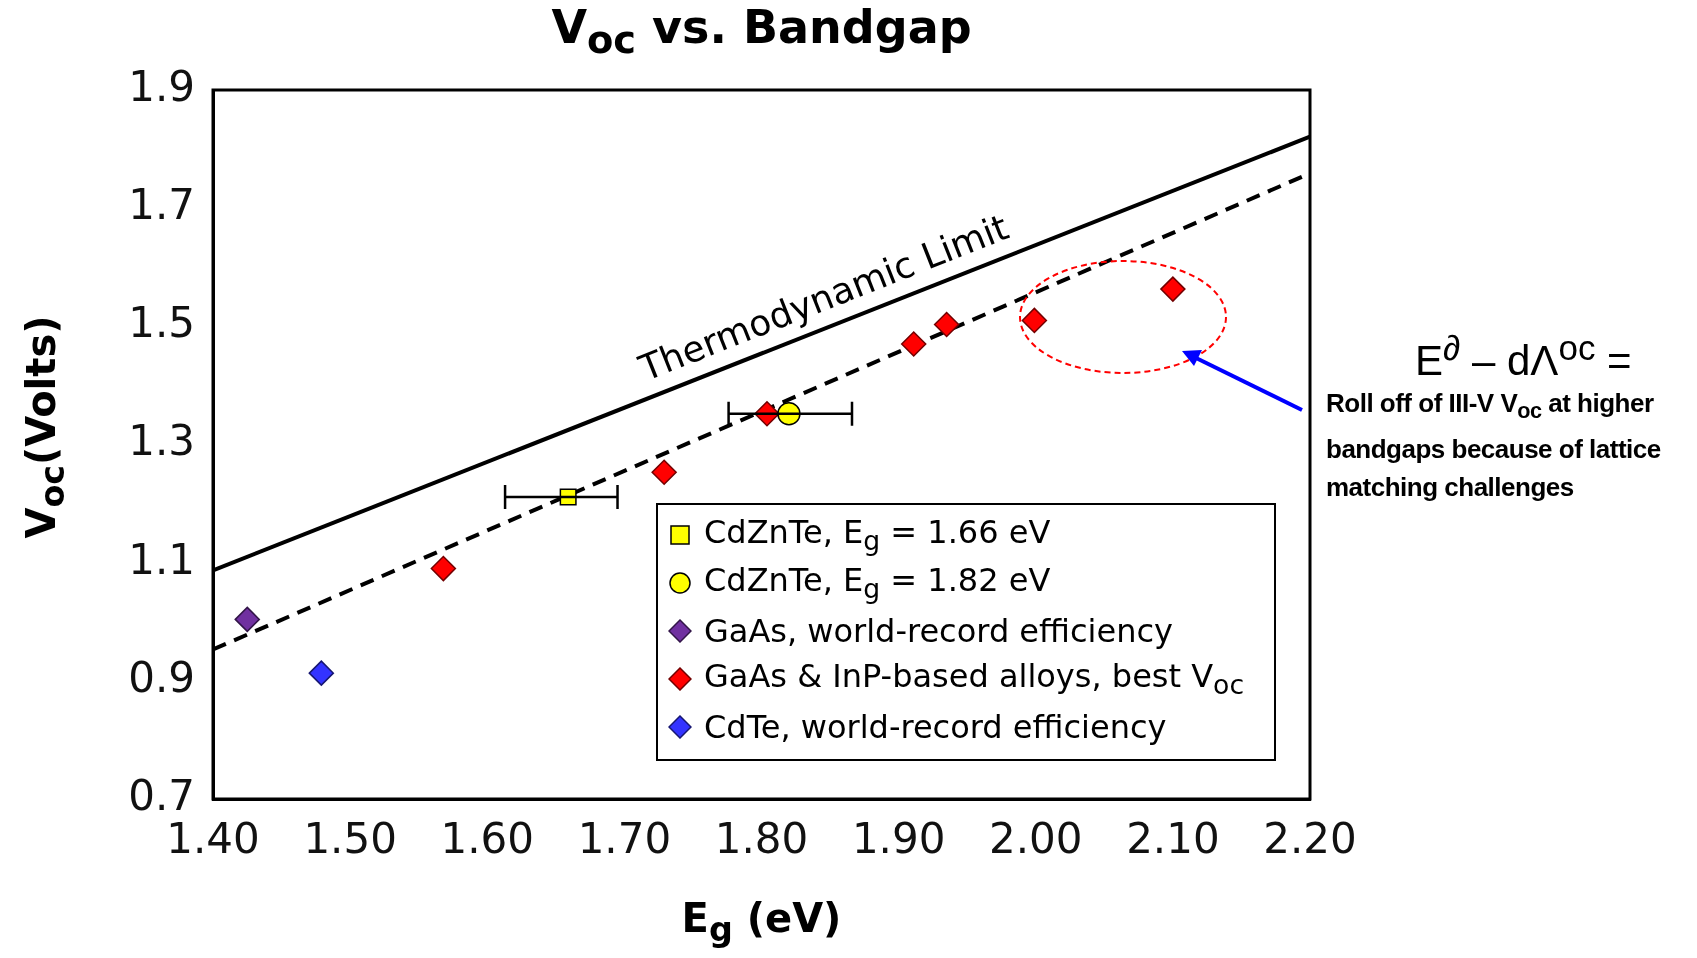 The height and width of the screenshot is (958, 1697). What do you see at coordinates (161, 559) in the screenshot?
I see `y-tick-label: 1.1` at bounding box center [161, 559].